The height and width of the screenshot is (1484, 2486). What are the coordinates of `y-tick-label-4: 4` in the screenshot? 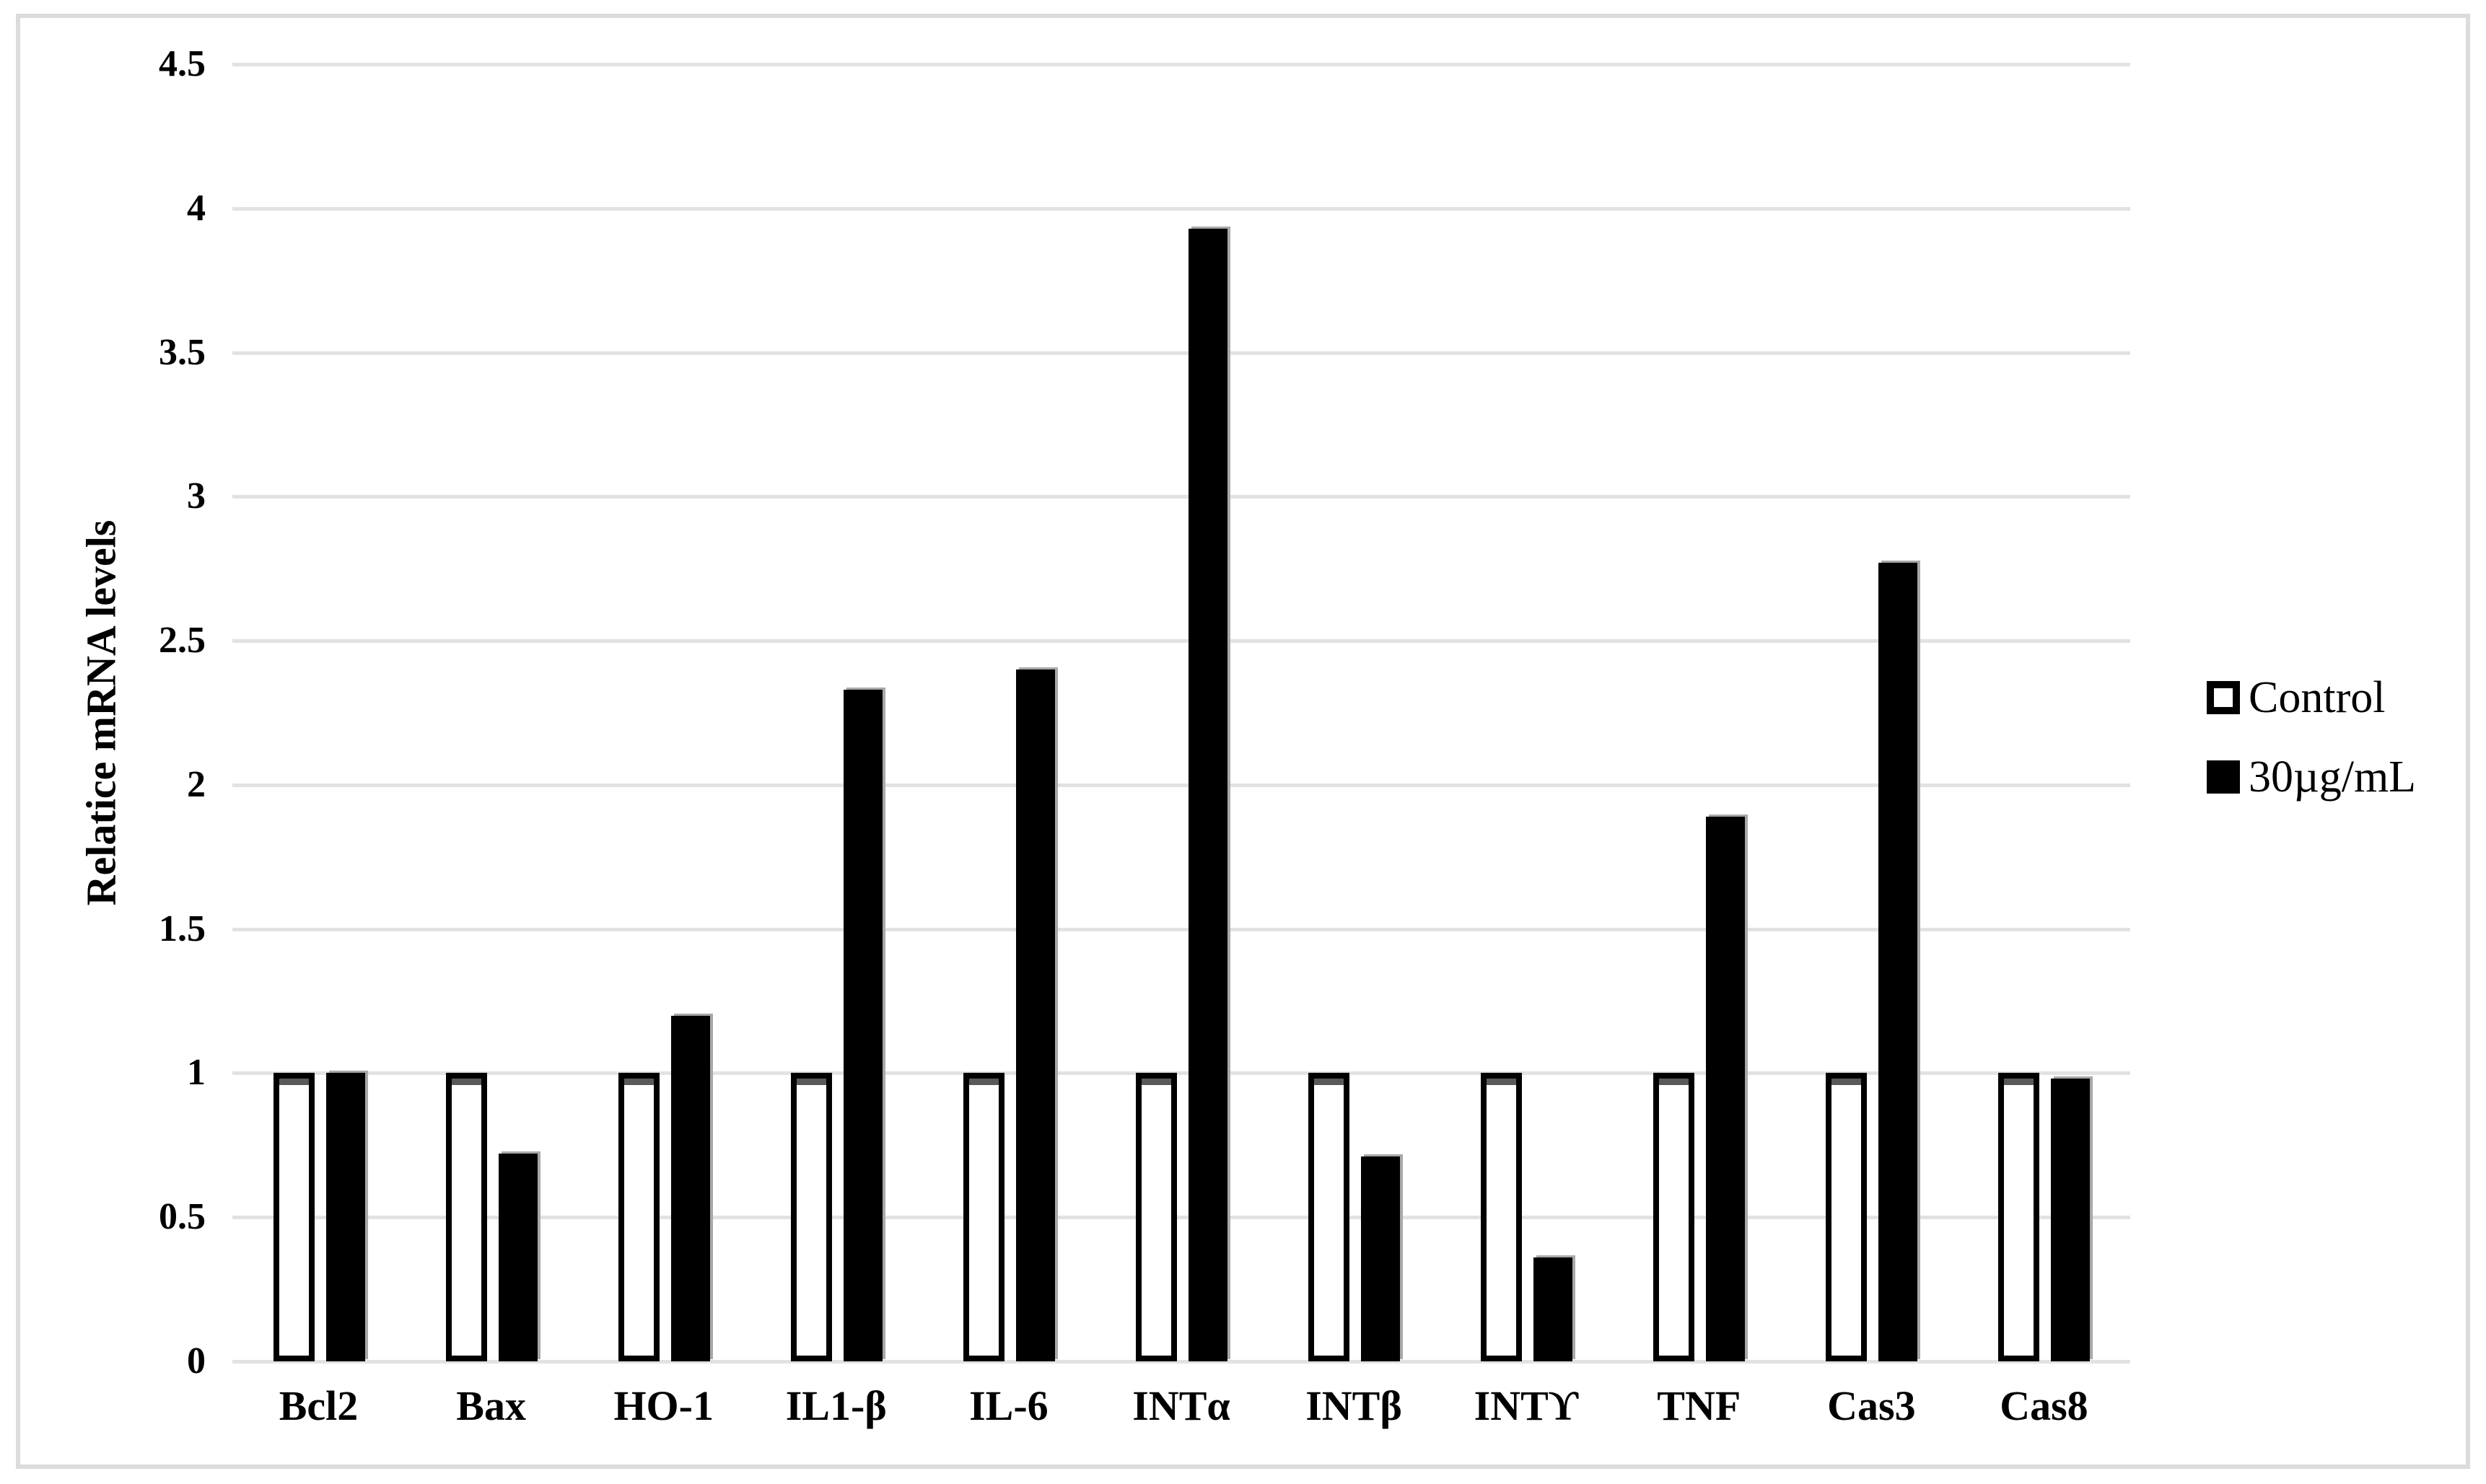 It's located at (196, 208).